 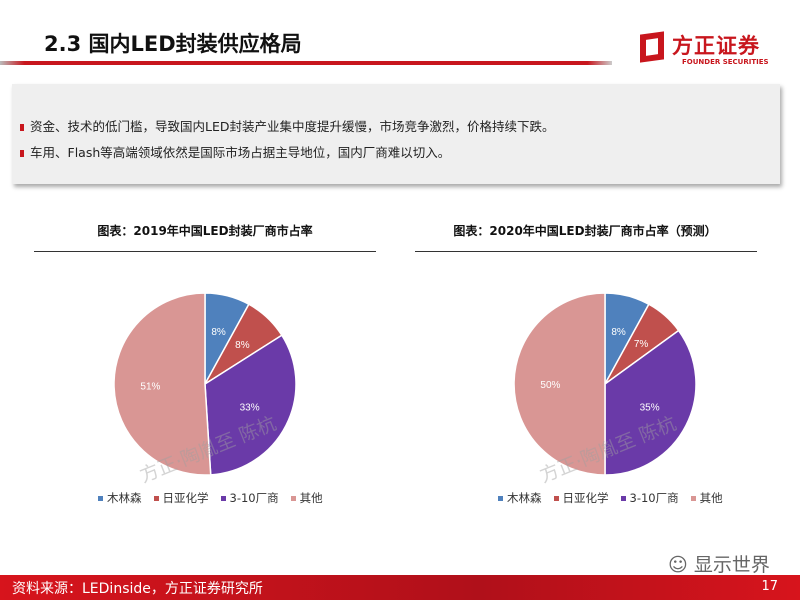 I want to click on wechat-icon: ☺, so click(x=681, y=565).